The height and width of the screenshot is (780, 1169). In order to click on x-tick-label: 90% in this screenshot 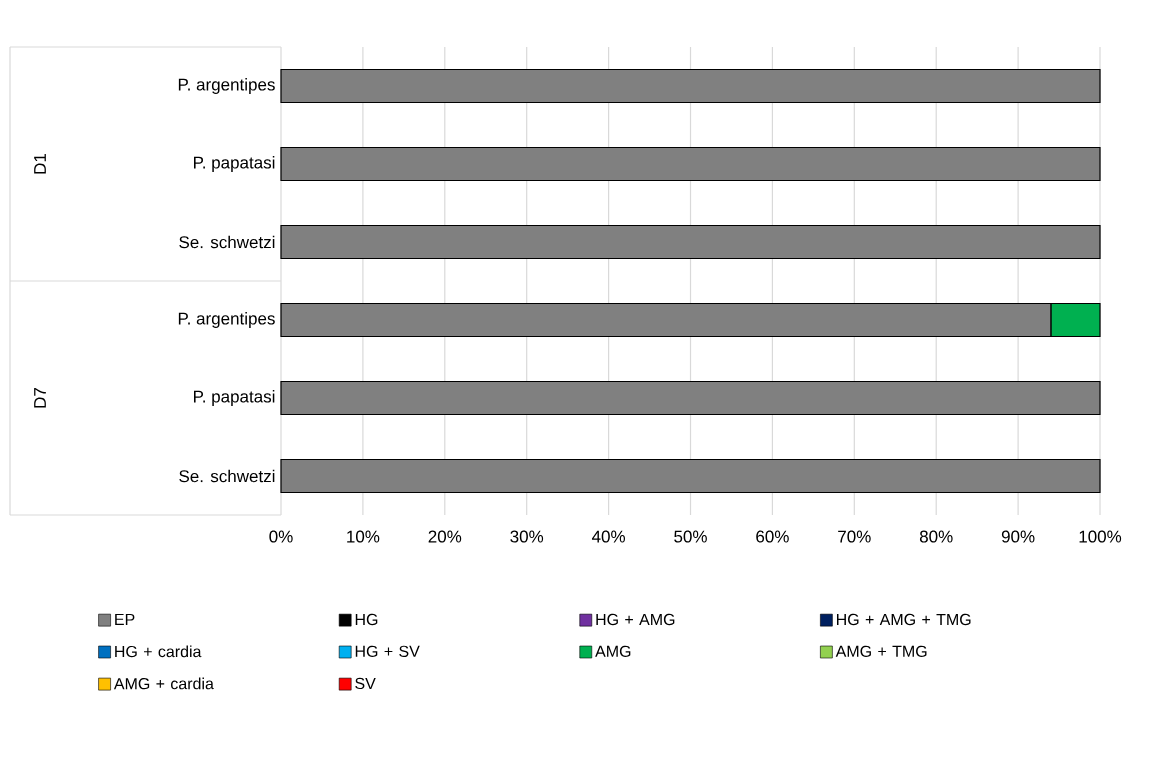, I will do `click(1018, 536)`.